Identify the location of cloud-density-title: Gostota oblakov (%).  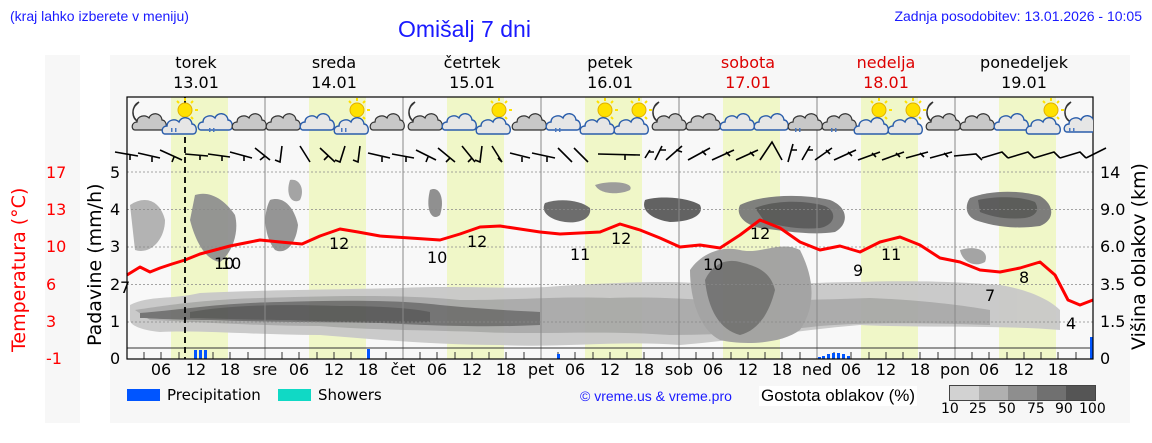
(838, 396).